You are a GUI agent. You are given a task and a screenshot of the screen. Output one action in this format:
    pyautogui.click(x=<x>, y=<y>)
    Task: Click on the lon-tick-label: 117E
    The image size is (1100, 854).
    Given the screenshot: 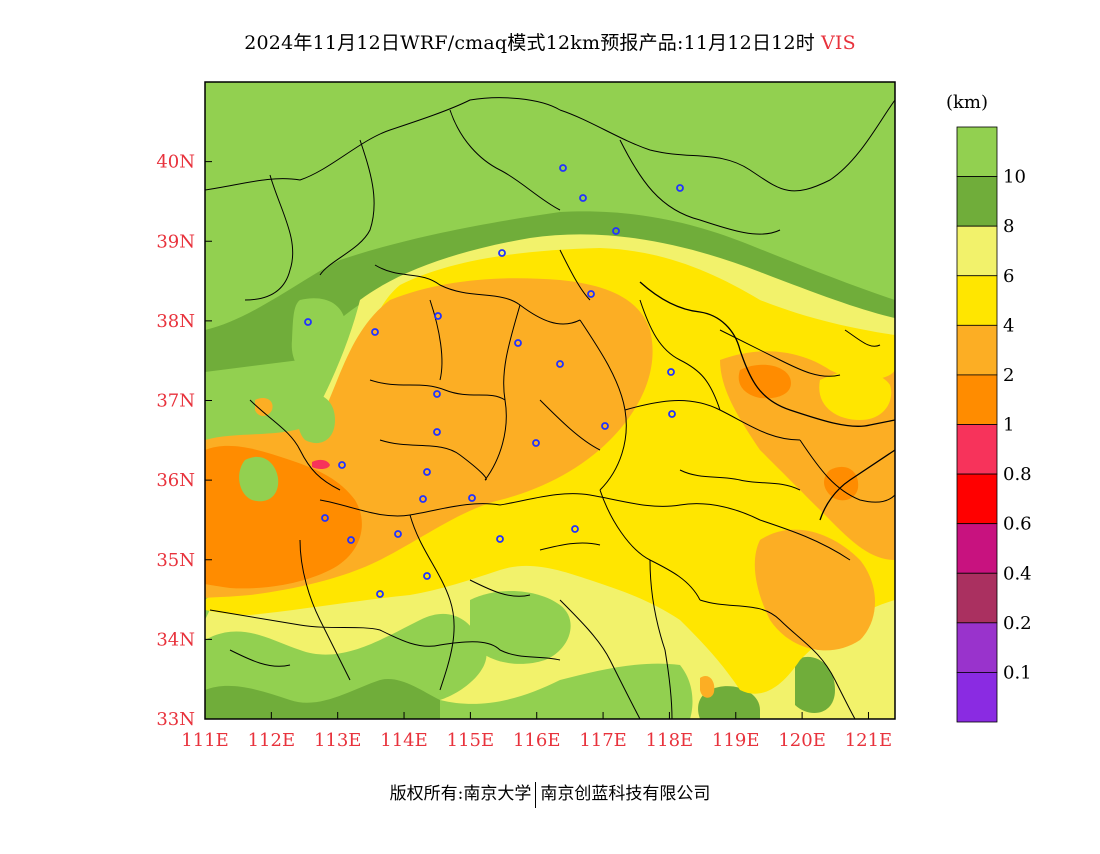 What is the action you would take?
    pyautogui.click(x=603, y=740)
    